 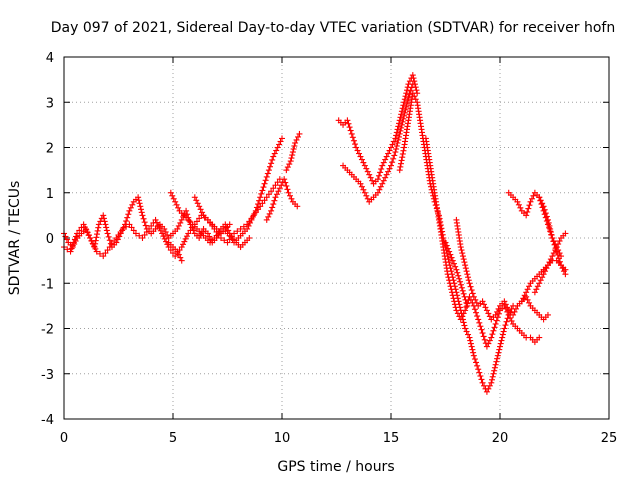 What do you see at coordinates (335, 467) in the screenshot?
I see `x-axis-label: GPS time / hours` at bounding box center [335, 467].